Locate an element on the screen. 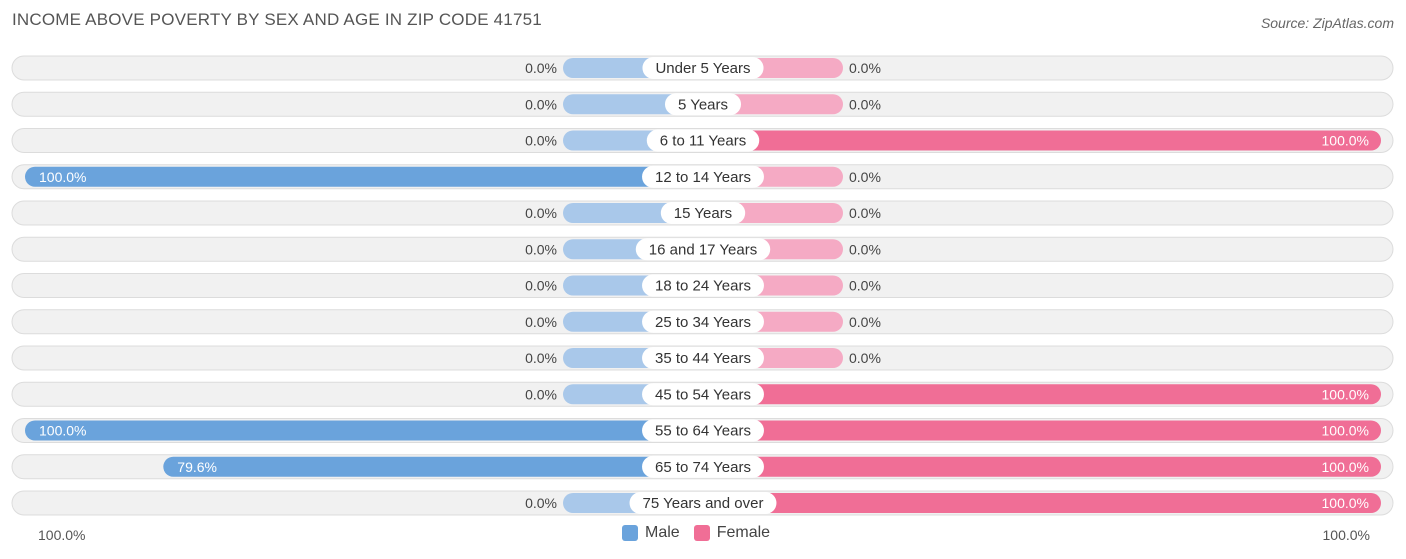 The height and width of the screenshot is (559, 1406). legend-swatch-female is located at coordinates (701, 533).